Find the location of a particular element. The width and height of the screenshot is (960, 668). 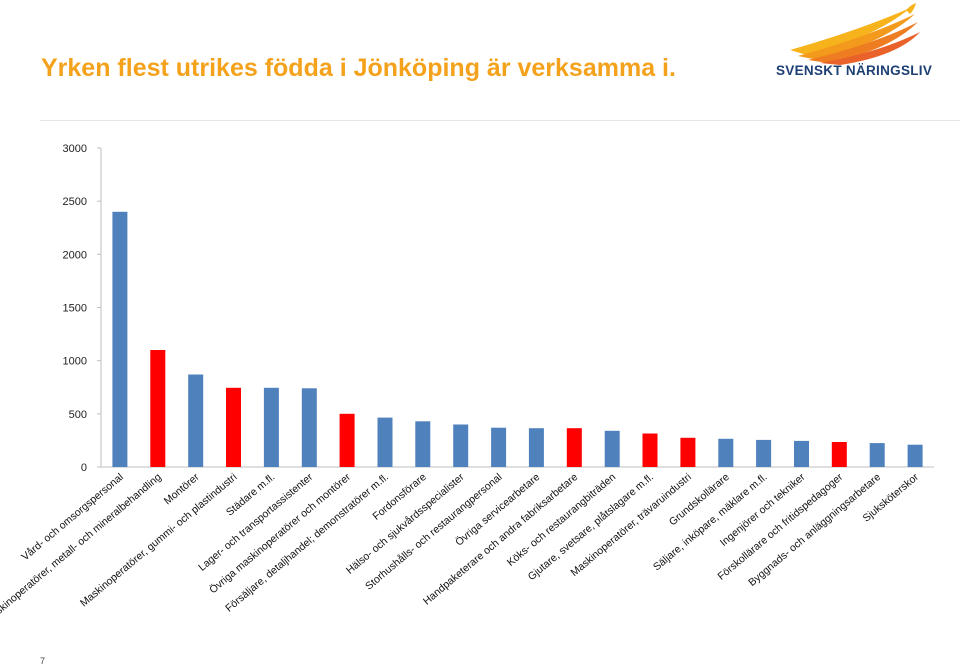

x-tick-label: Storhushålls- och restaurangpersonal is located at coordinates (433, 531).